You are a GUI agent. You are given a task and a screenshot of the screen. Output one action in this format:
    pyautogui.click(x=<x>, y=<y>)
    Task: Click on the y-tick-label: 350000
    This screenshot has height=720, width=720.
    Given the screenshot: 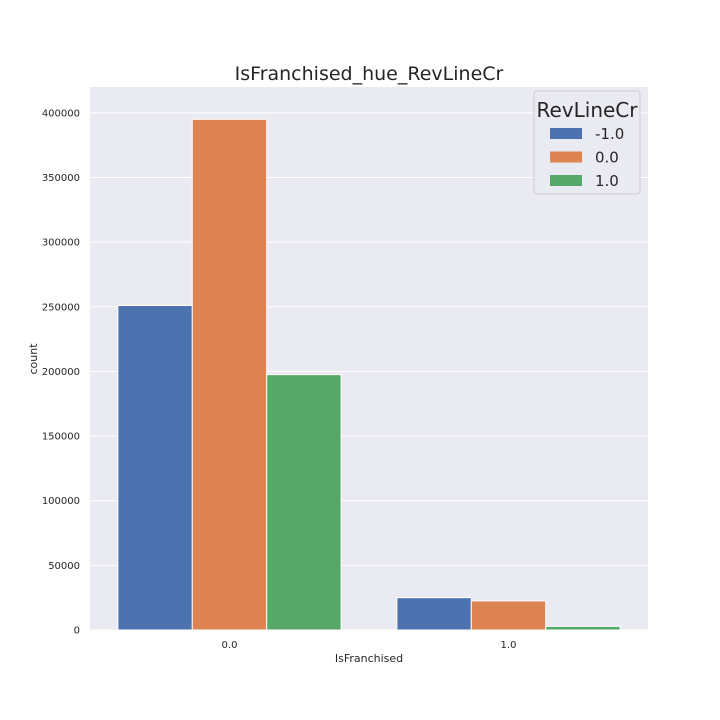 What is the action you would take?
    pyautogui.click(x=61, y=178)
    